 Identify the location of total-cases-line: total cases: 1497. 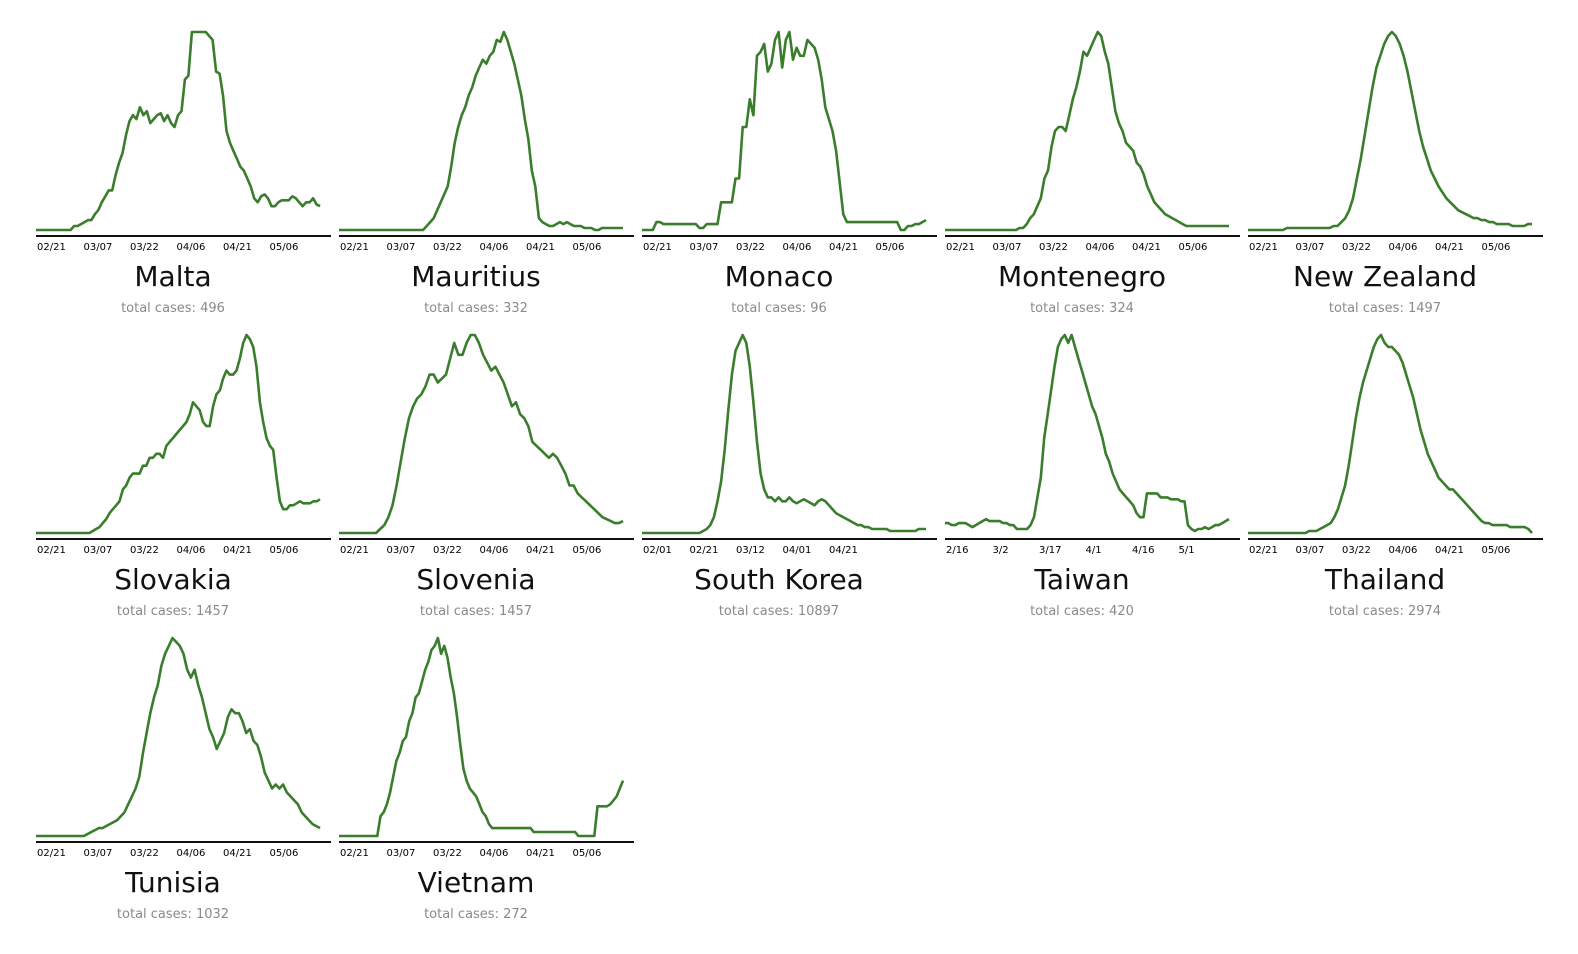
(1385, 308).